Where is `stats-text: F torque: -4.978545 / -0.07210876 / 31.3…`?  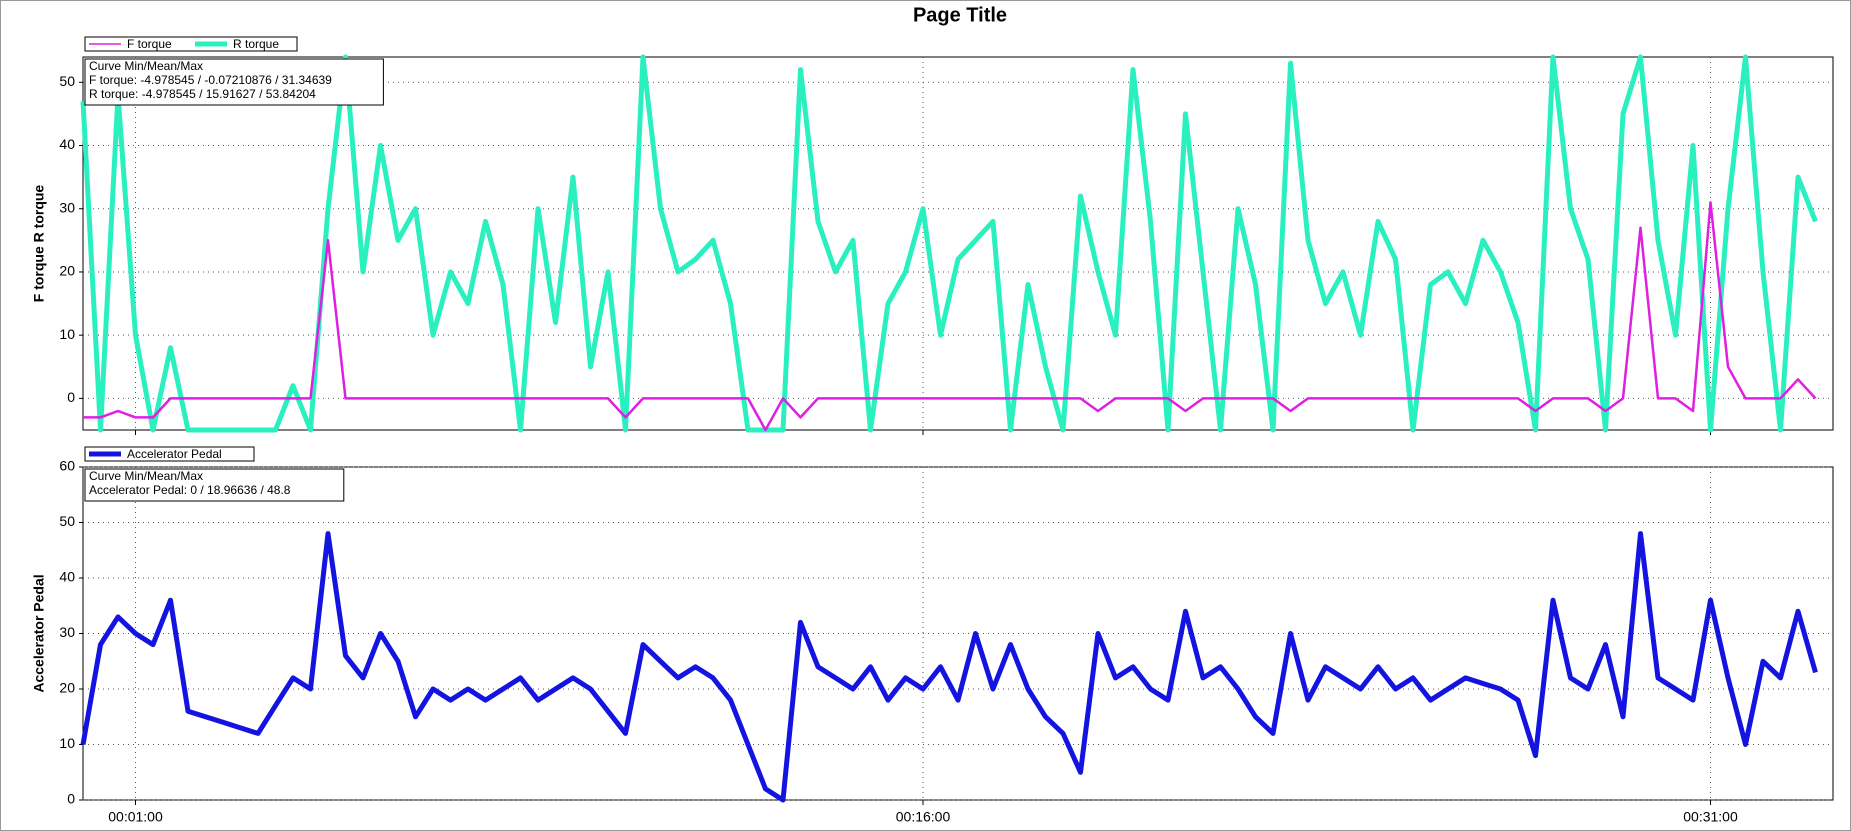
stats-text: F torque: -4.978545 / -0.07210876 / 31.3… is located at coordinates (210, 80).